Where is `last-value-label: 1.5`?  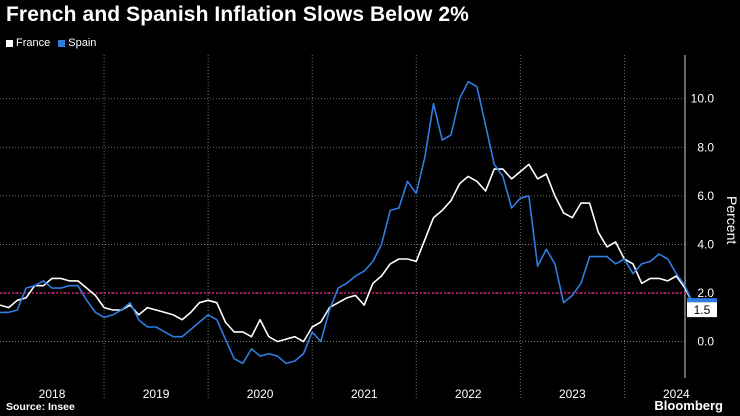 last-value-label: 1.5 is located at coordinates (702, 310).